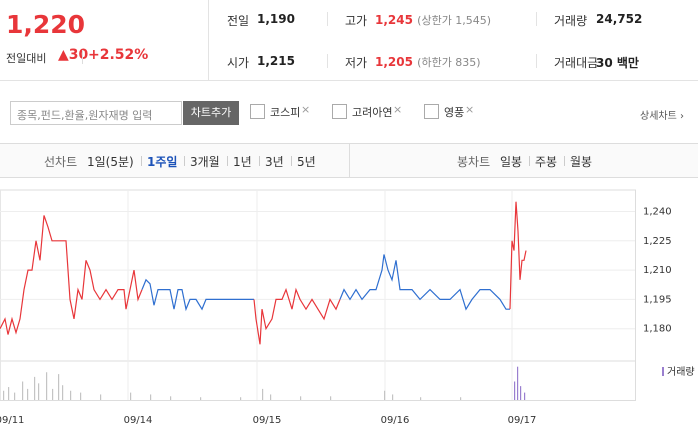  Describe the element at coordinates (242, 162) in the screenshot. I see `tab: 1년` at that location.